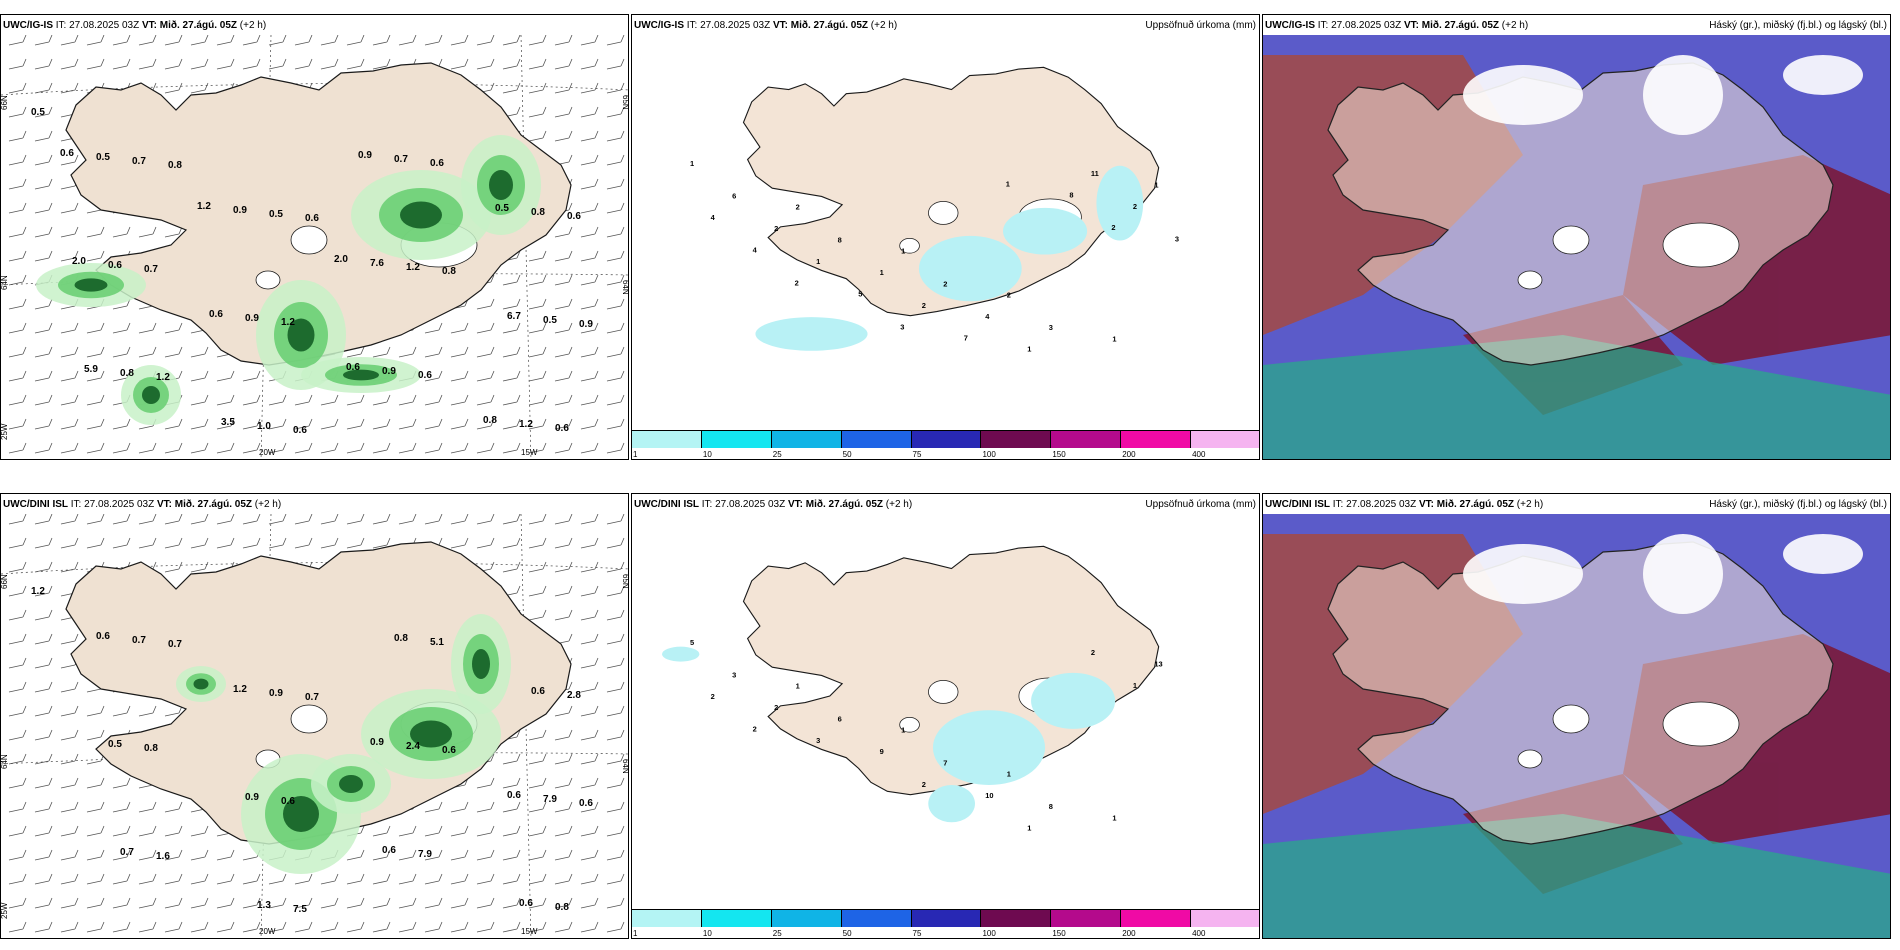 This screenshot has height=950, width=1900. I want to click on accum-value-label: 7, so click(945, 762).